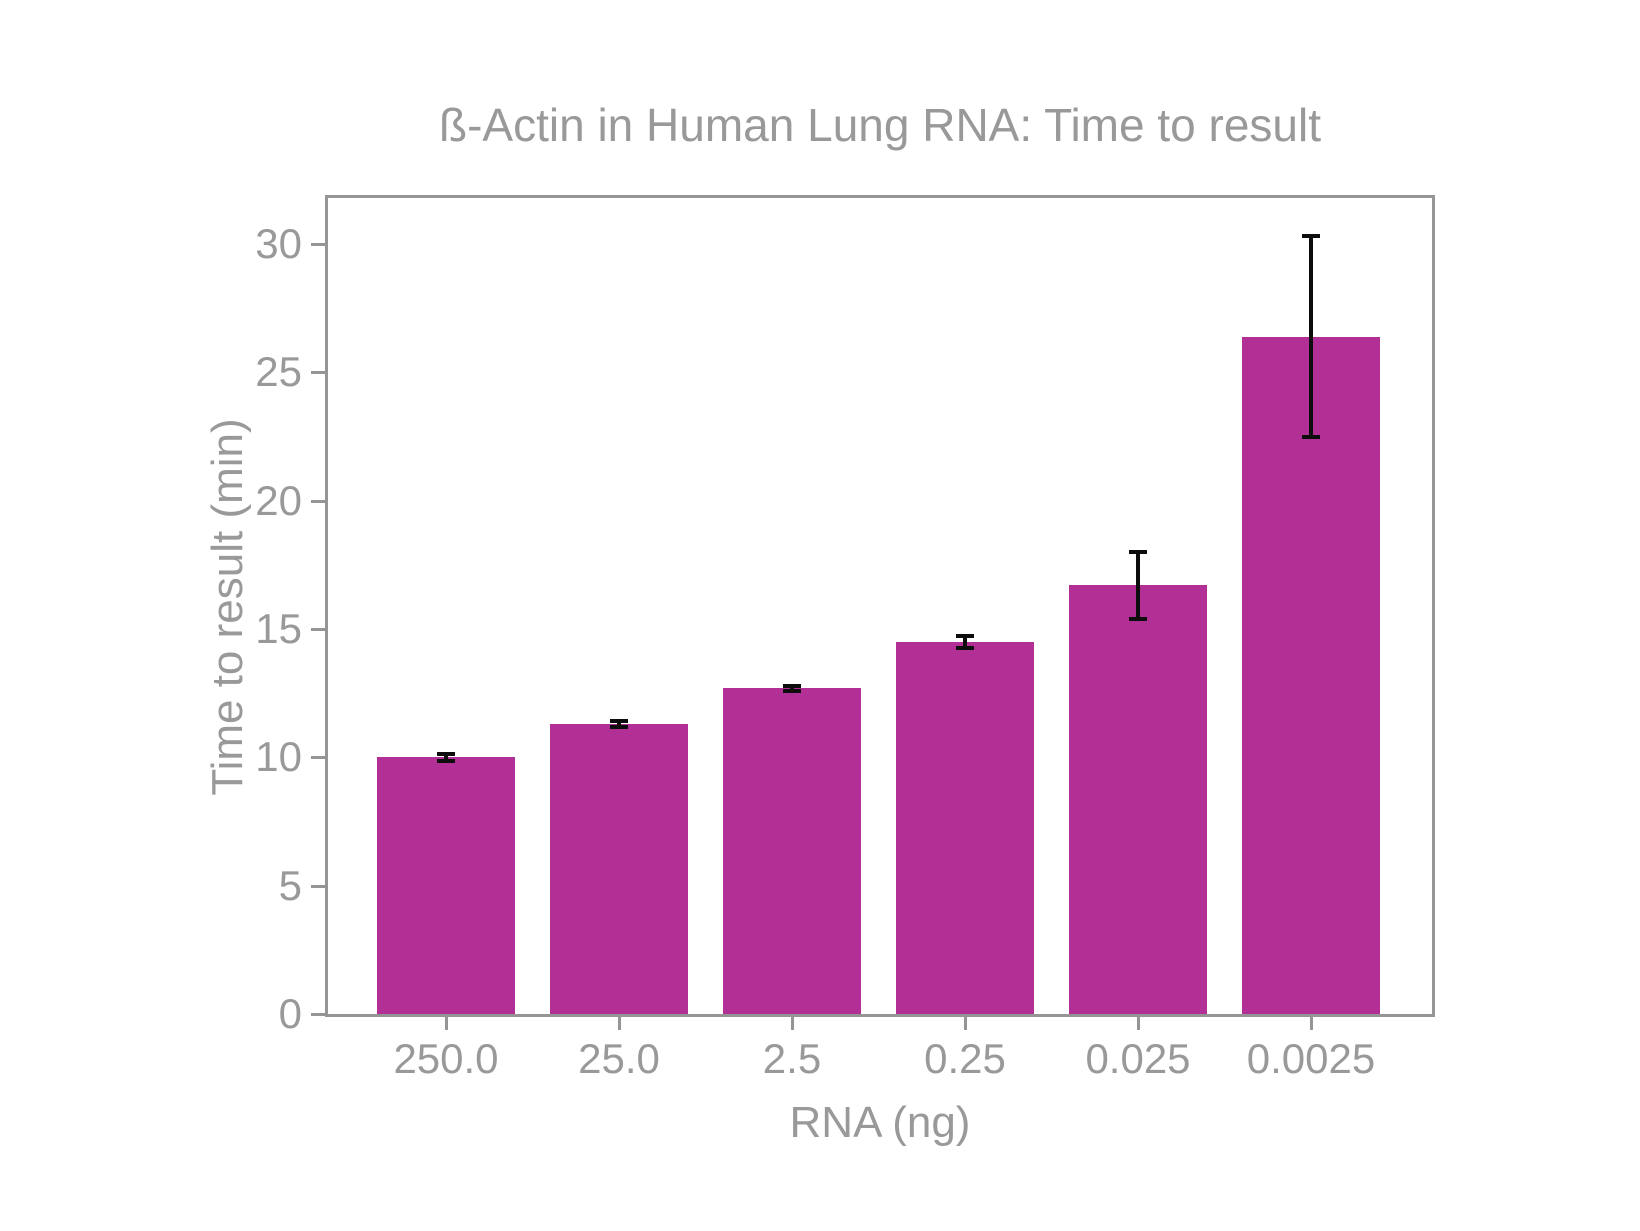 Image resolution: width=1640 pixels, height=1231 pixels. What do you see at coordinates (278, 757) in the screenshot?
I see `y-tick-label: 10` at bounding box center [278, 757].